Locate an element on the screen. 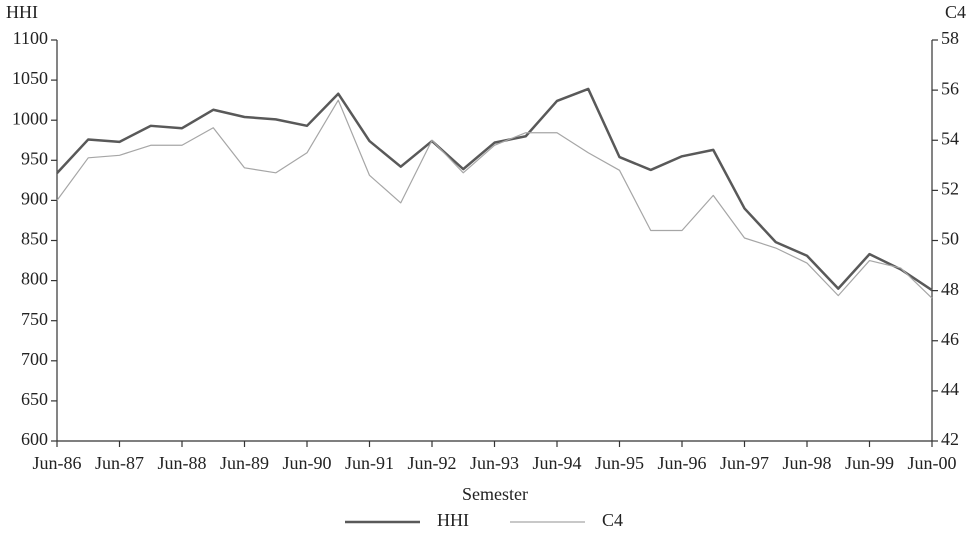  x-tick-label: Jun-94 is located at coordinates (557, 463).